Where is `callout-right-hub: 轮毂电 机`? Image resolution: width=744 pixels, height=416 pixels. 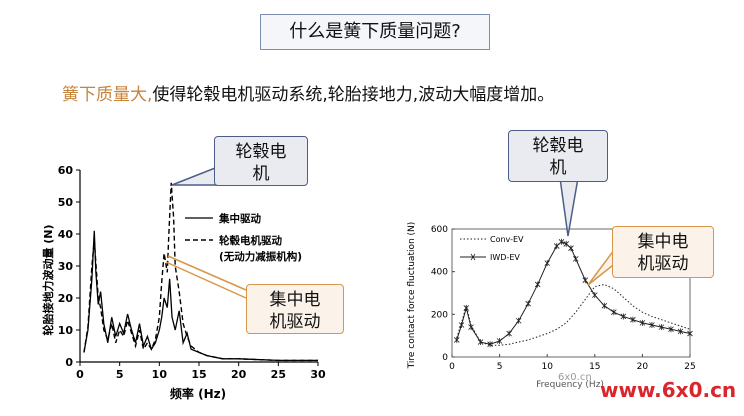
callout-right-hub: 轮毂电 机 is located at coordinates (558, 156).